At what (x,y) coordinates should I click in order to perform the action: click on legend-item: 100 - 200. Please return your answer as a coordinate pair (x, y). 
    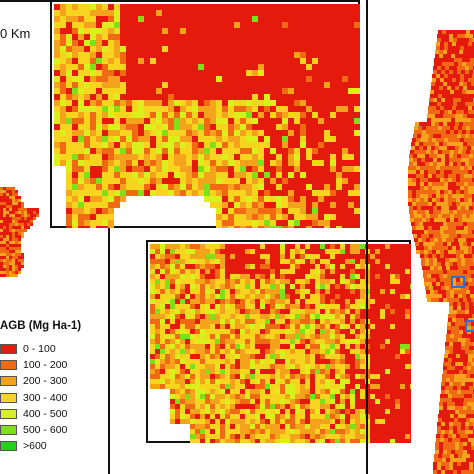
    Looking at the image, I should click on (55, 365).